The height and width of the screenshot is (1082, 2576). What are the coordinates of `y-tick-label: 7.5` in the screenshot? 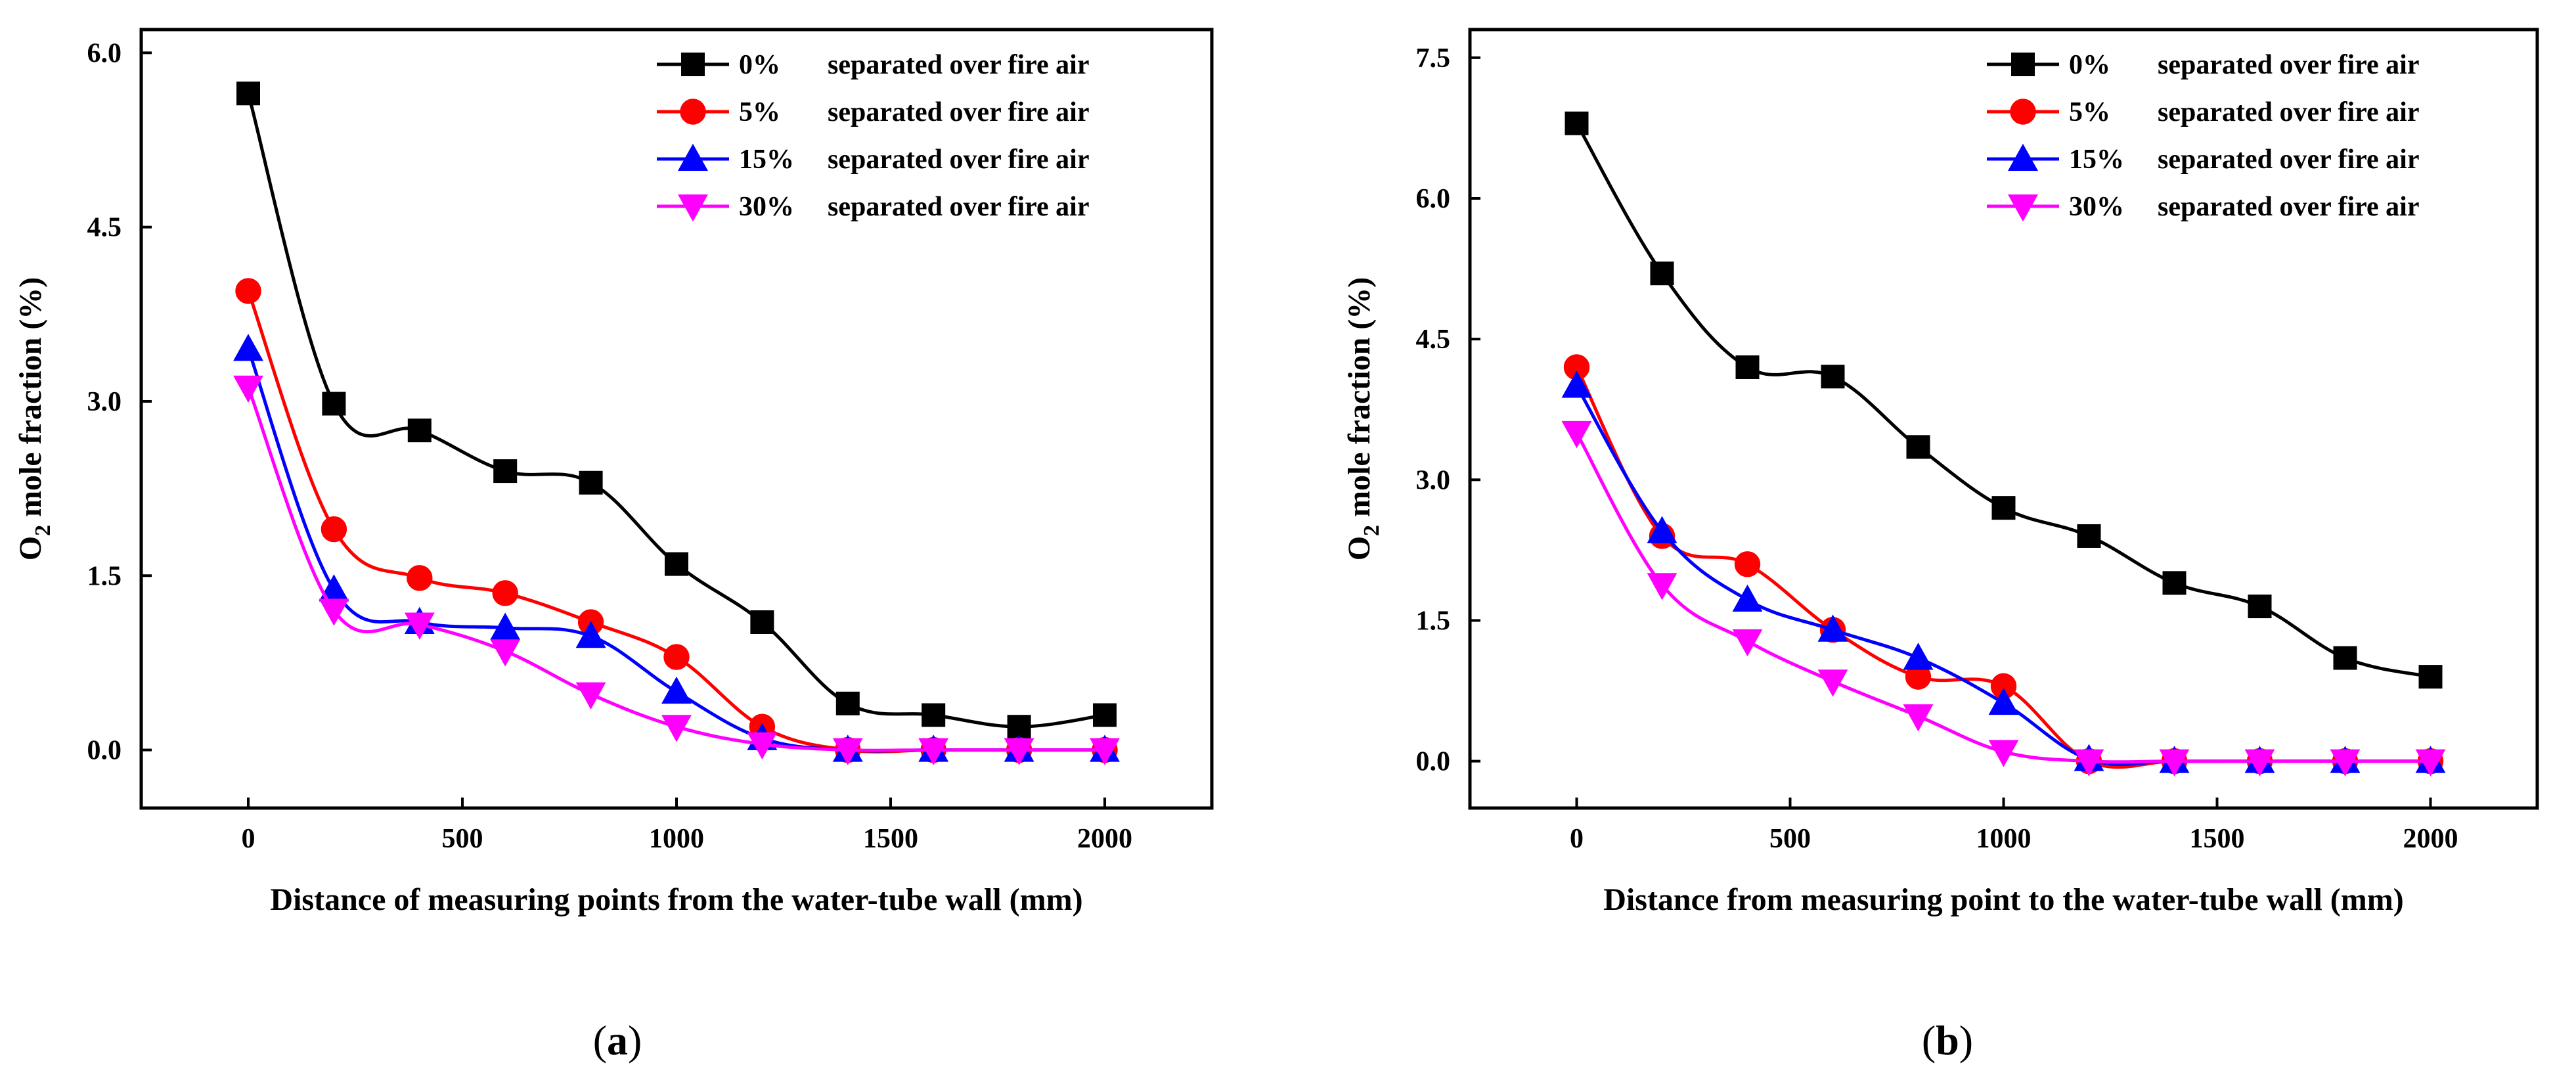 It's located at (1433, 59).